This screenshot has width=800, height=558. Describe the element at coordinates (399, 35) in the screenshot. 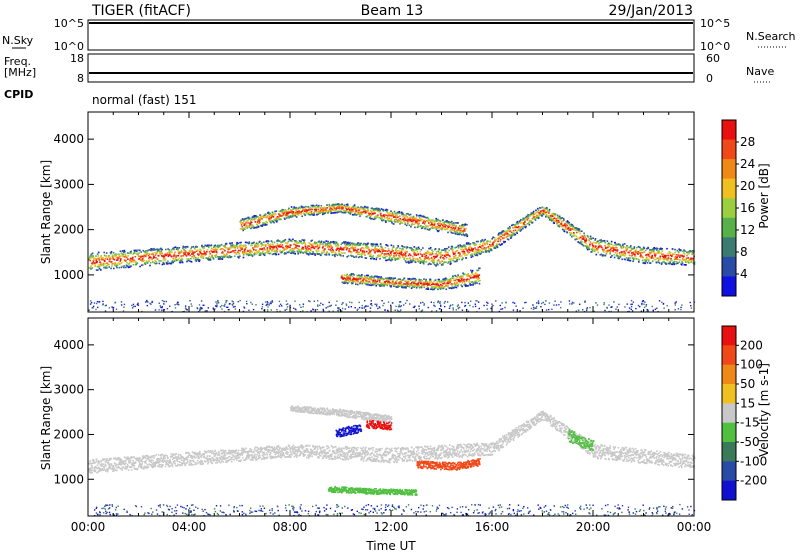

I see `nsky-panel: N.Sky 10^5 10^0 10^5 10^0 N.Search` at that location.